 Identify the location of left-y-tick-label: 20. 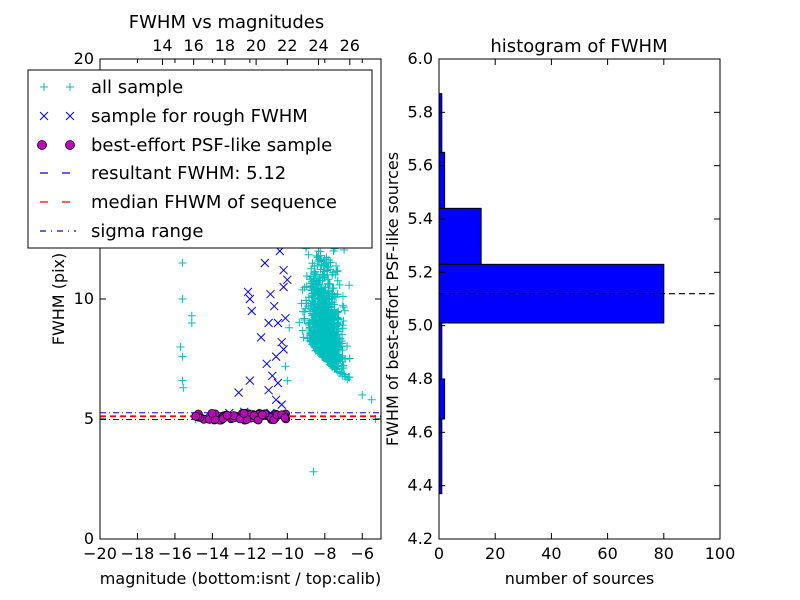
(84, 58).